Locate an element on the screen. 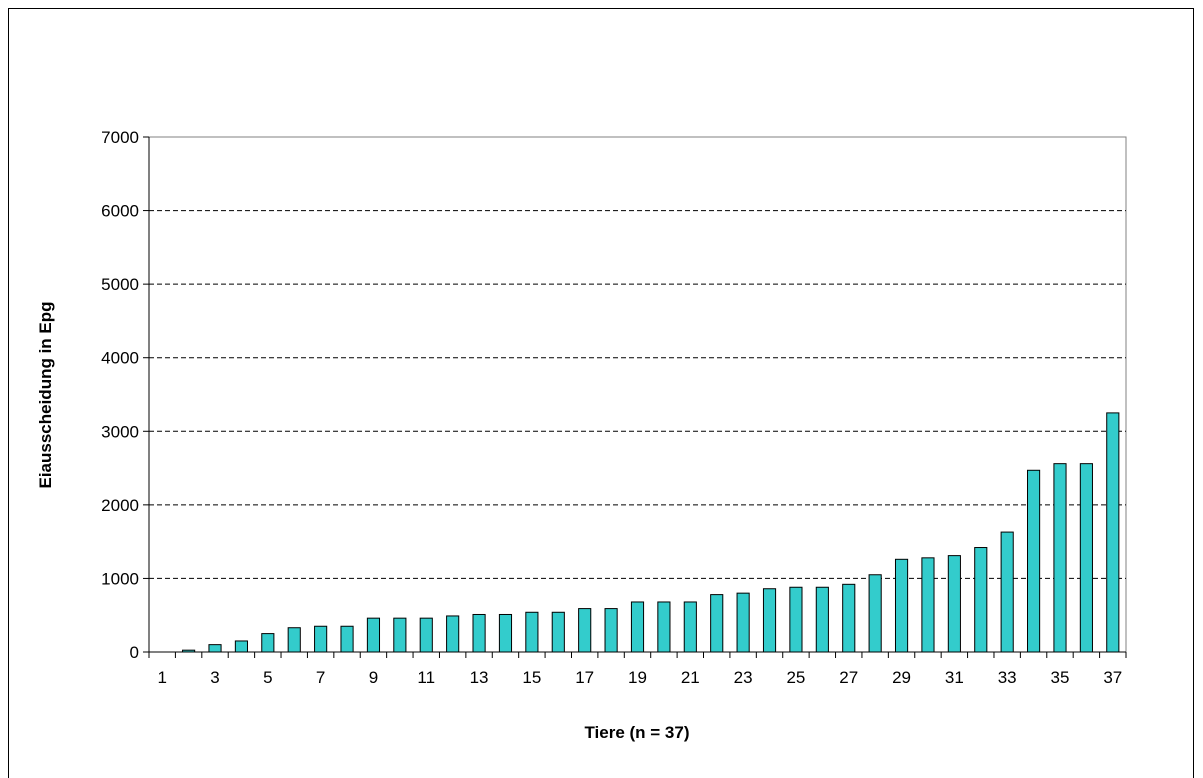 The height and width of the screenshot is (778, 1203). x-tick-label: 17 is located at coordinates (584, 677).